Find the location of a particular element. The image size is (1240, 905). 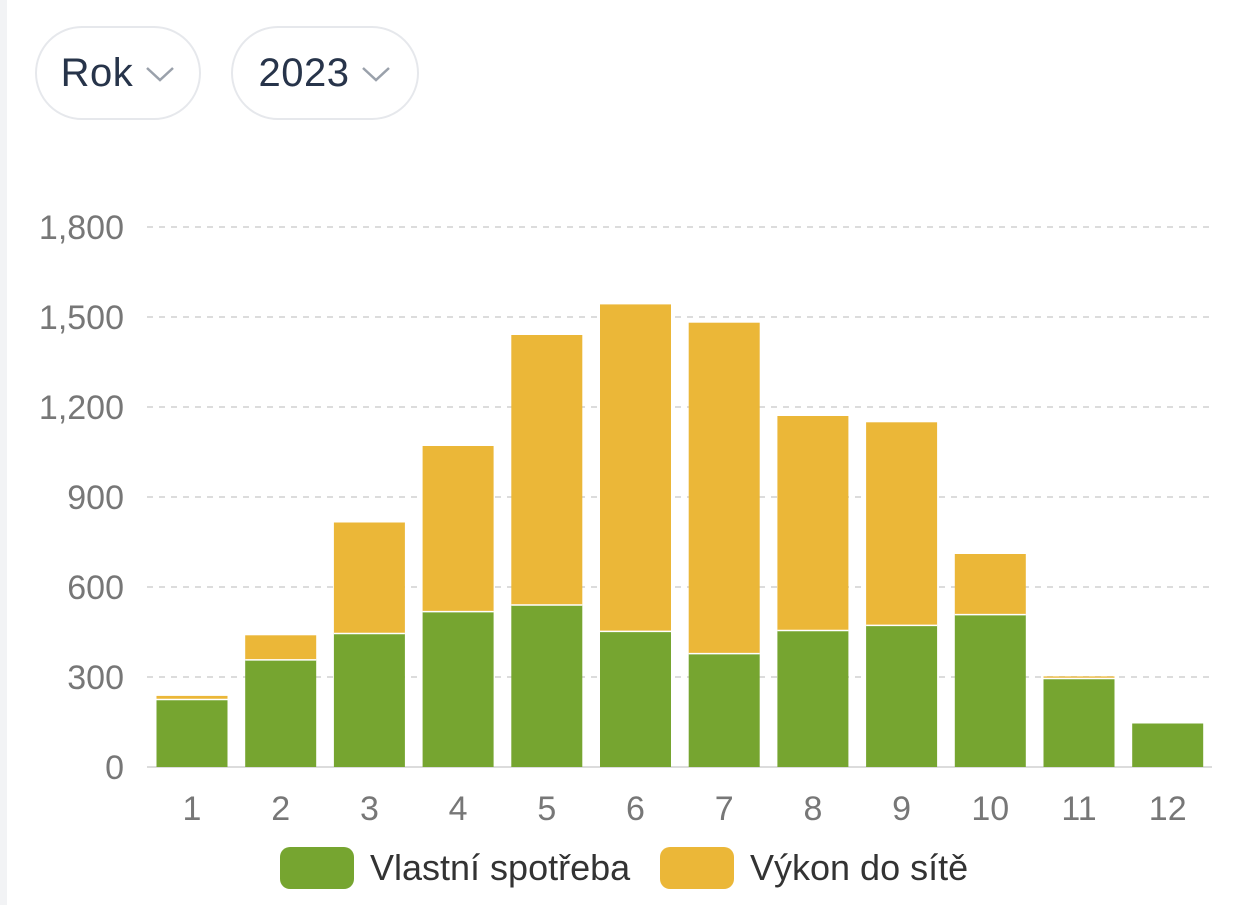

x-tick-label: 11 is located at coordinates (1078, 809).